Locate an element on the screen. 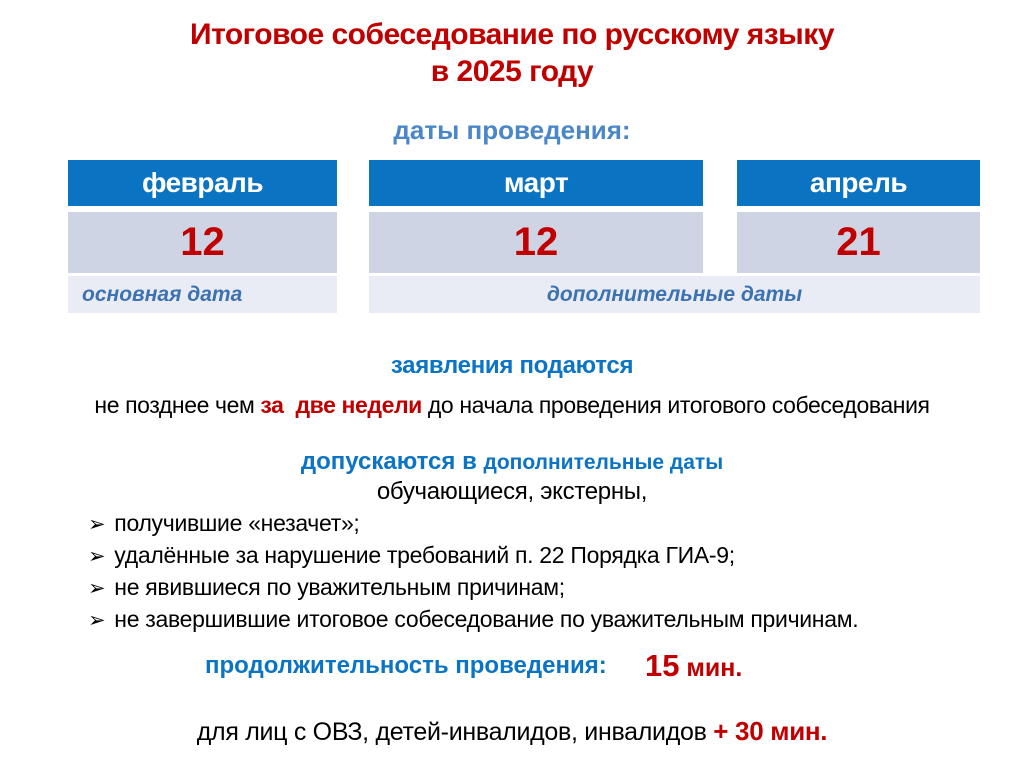  applications-text-before: не позднее чем is located at coordinates (177, 405).